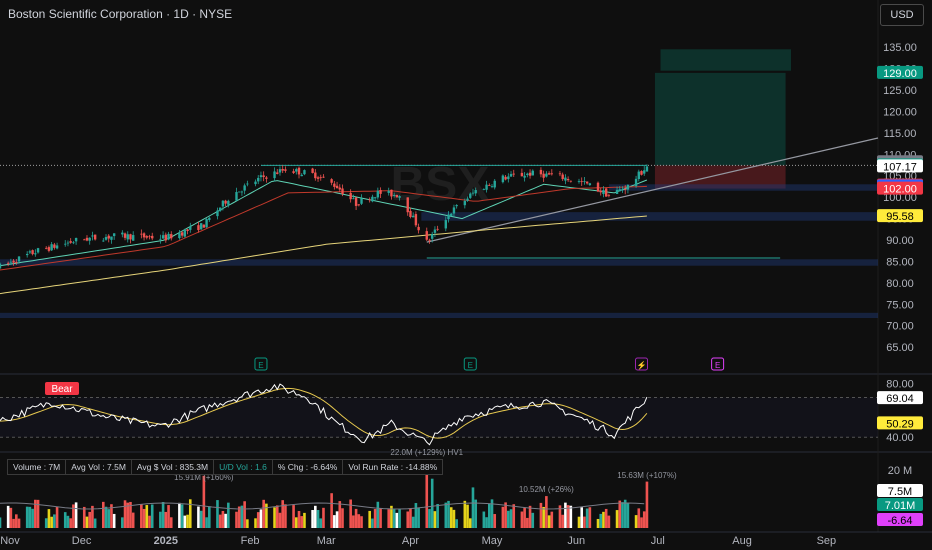  What do you see at coordinates (902, 15) in the screenshot?
I see `currency-button: USD` at bounding box center [902, 15].